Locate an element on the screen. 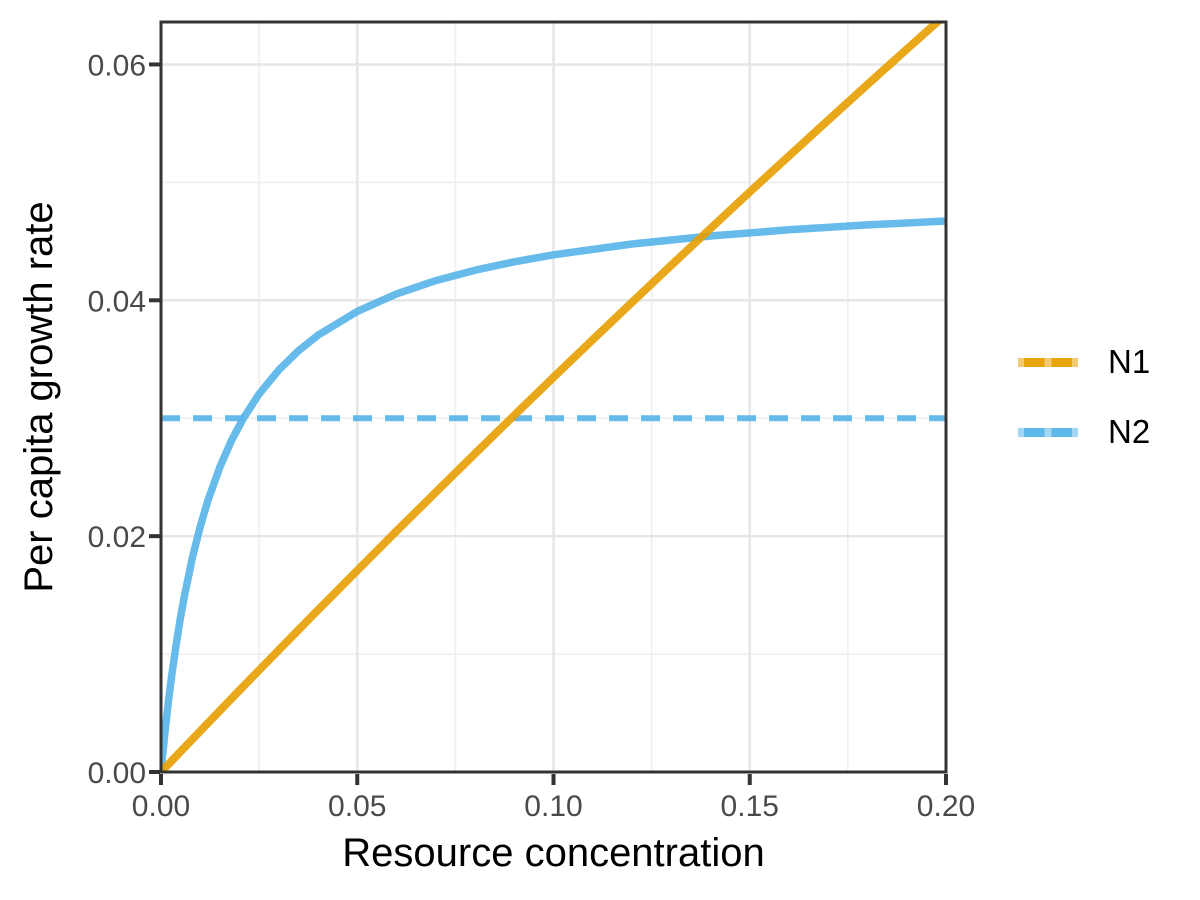 Image resolution: width=1200 pixels, height=900 pixels. x-tick-label: 0.20 is located at coordinates (946, 806).